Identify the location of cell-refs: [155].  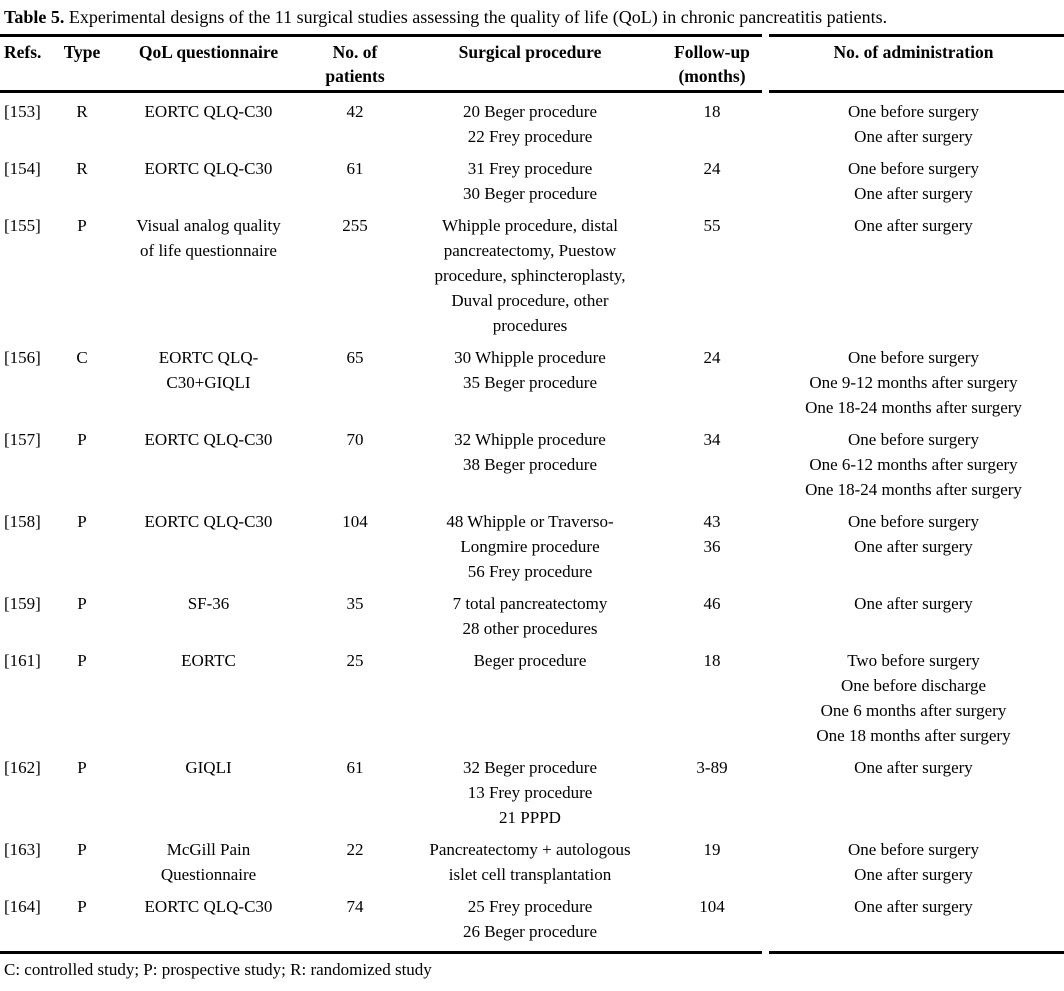
(29, 225).